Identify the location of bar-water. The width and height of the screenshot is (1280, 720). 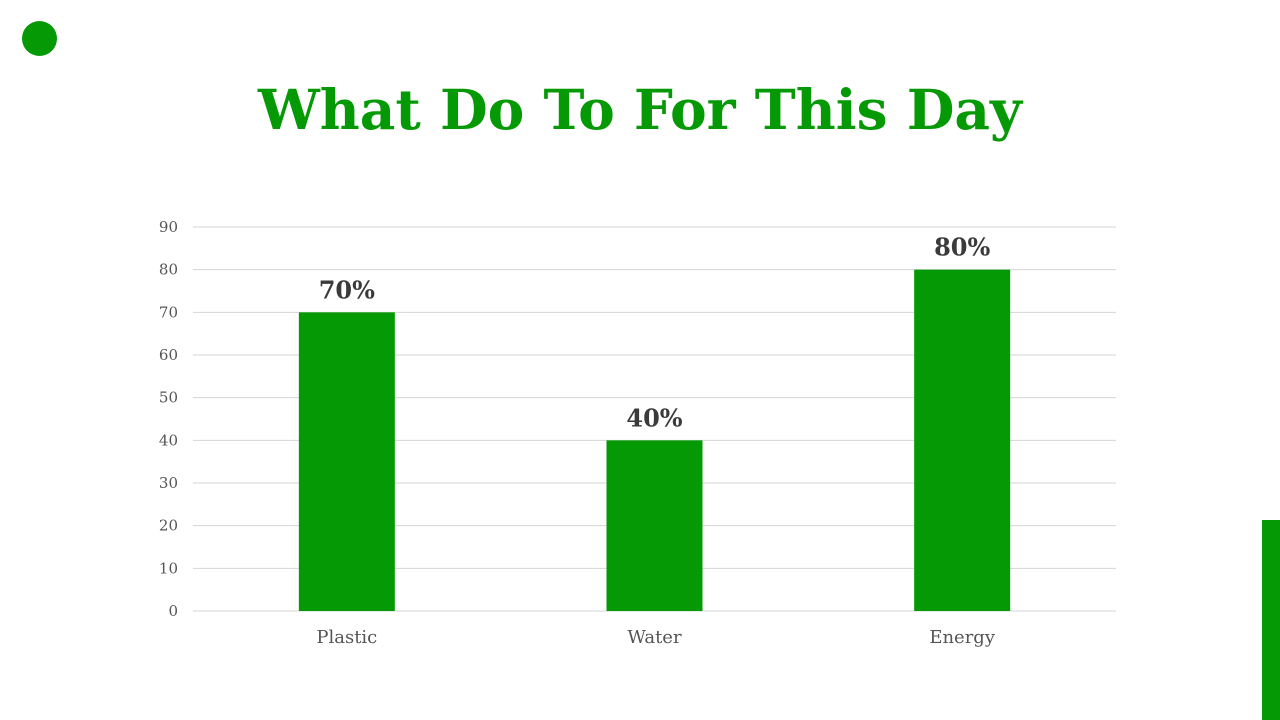
(654, 525).